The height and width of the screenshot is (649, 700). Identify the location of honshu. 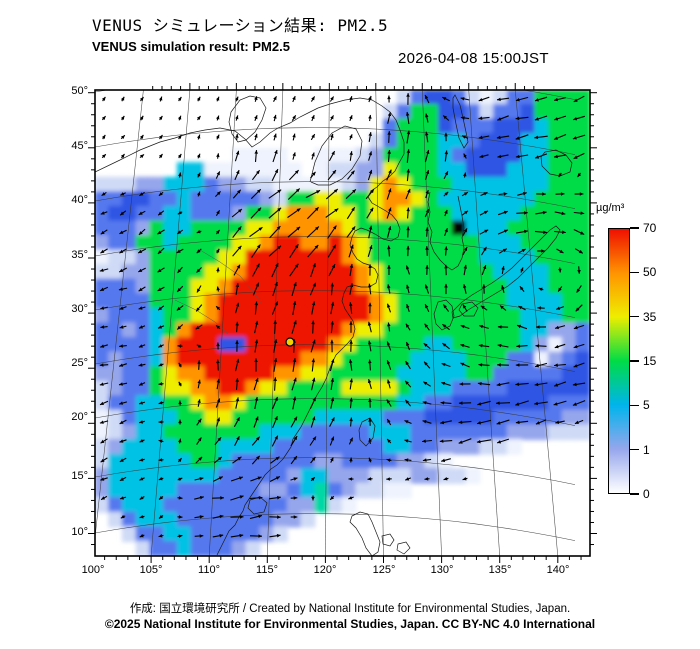
(506, 272).